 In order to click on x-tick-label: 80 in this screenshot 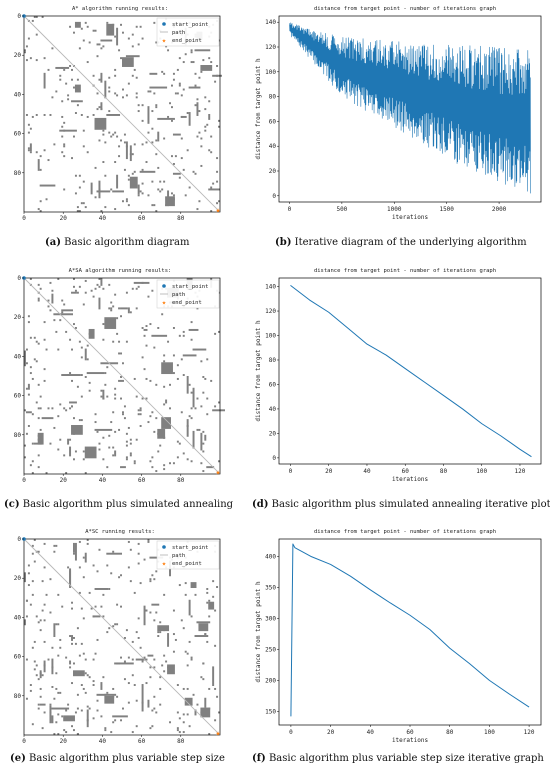, I will do `click(181, 741)`.